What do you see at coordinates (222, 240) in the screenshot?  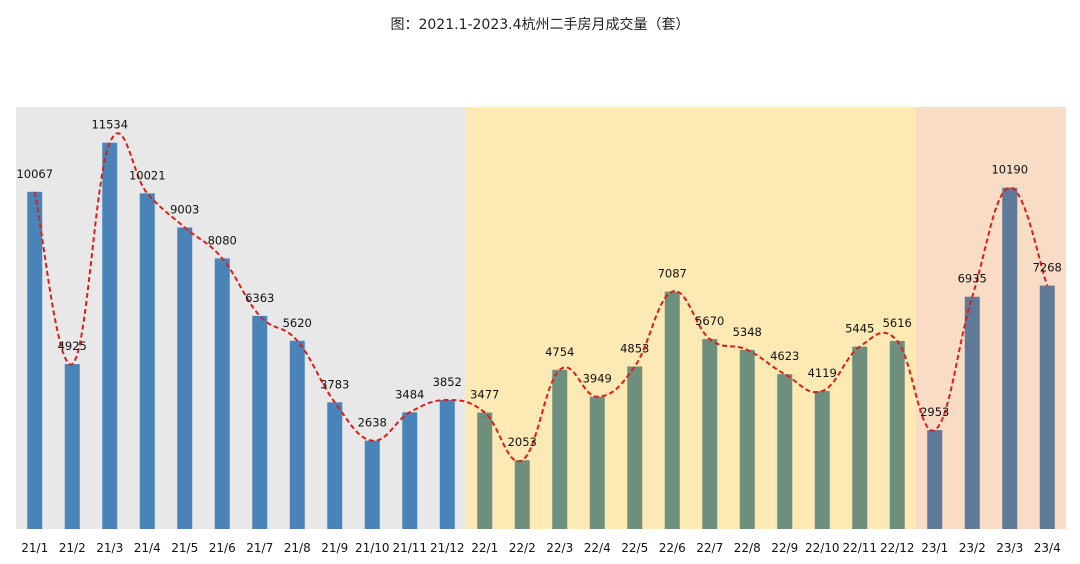 I see `value-label-21-6: 8080` at bounding box center [222, 240].